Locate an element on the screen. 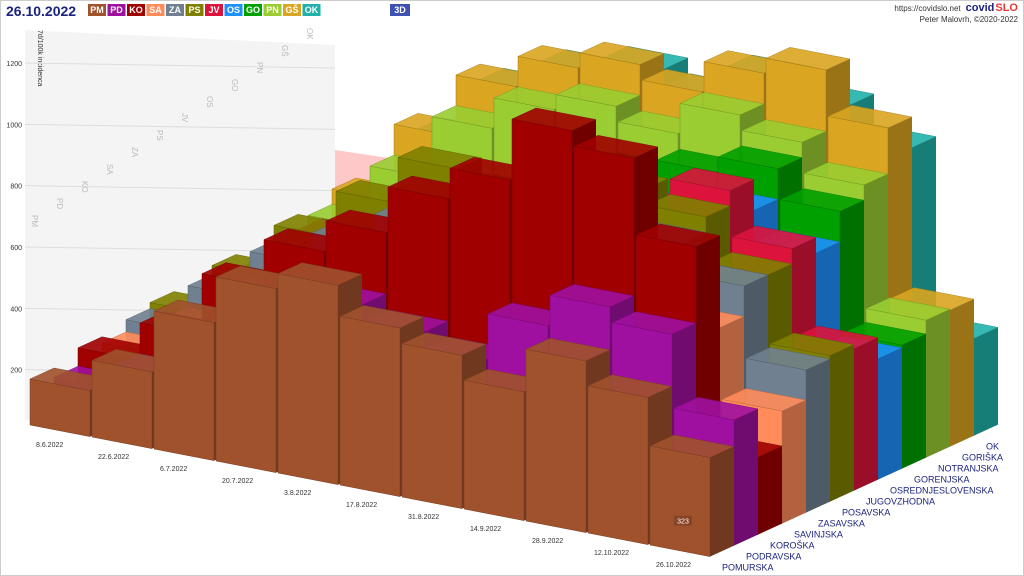 Image resolution: width=1024 pixels, height=576 pixels. legend-label: KO is located at coordinates (136, 10).